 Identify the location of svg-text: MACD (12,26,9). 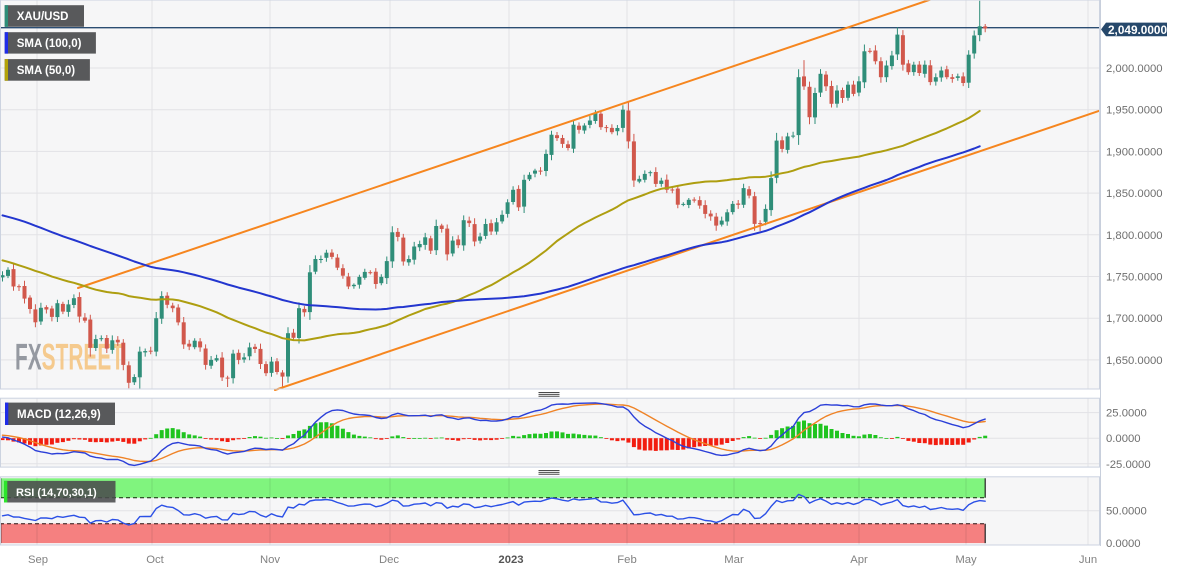
(59, 415).